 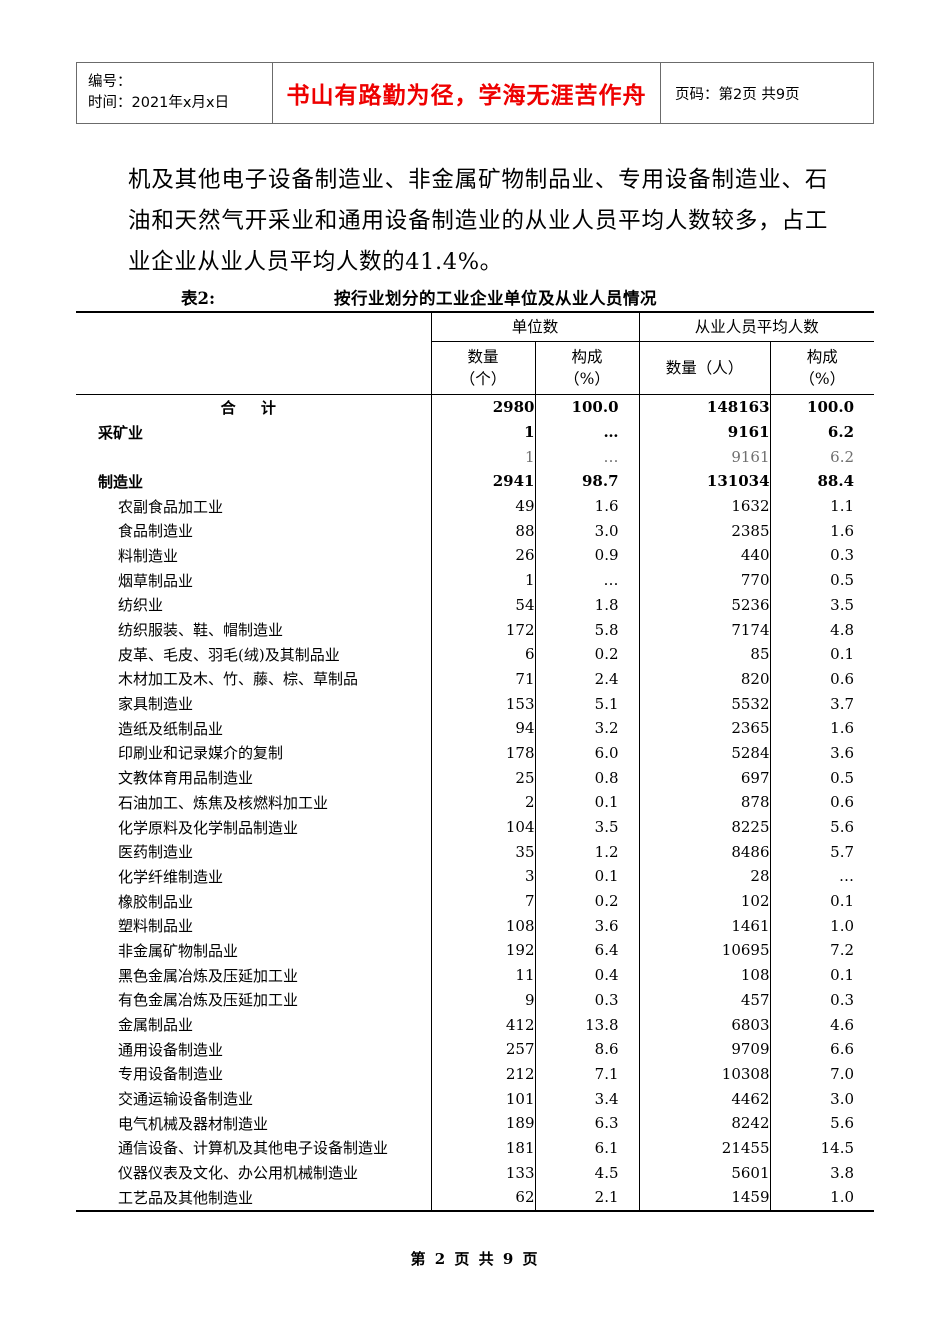 I want to click on row-industry-name: 通信设备、计算机及其他电子设备制造业, so click(x=253, y=1148).